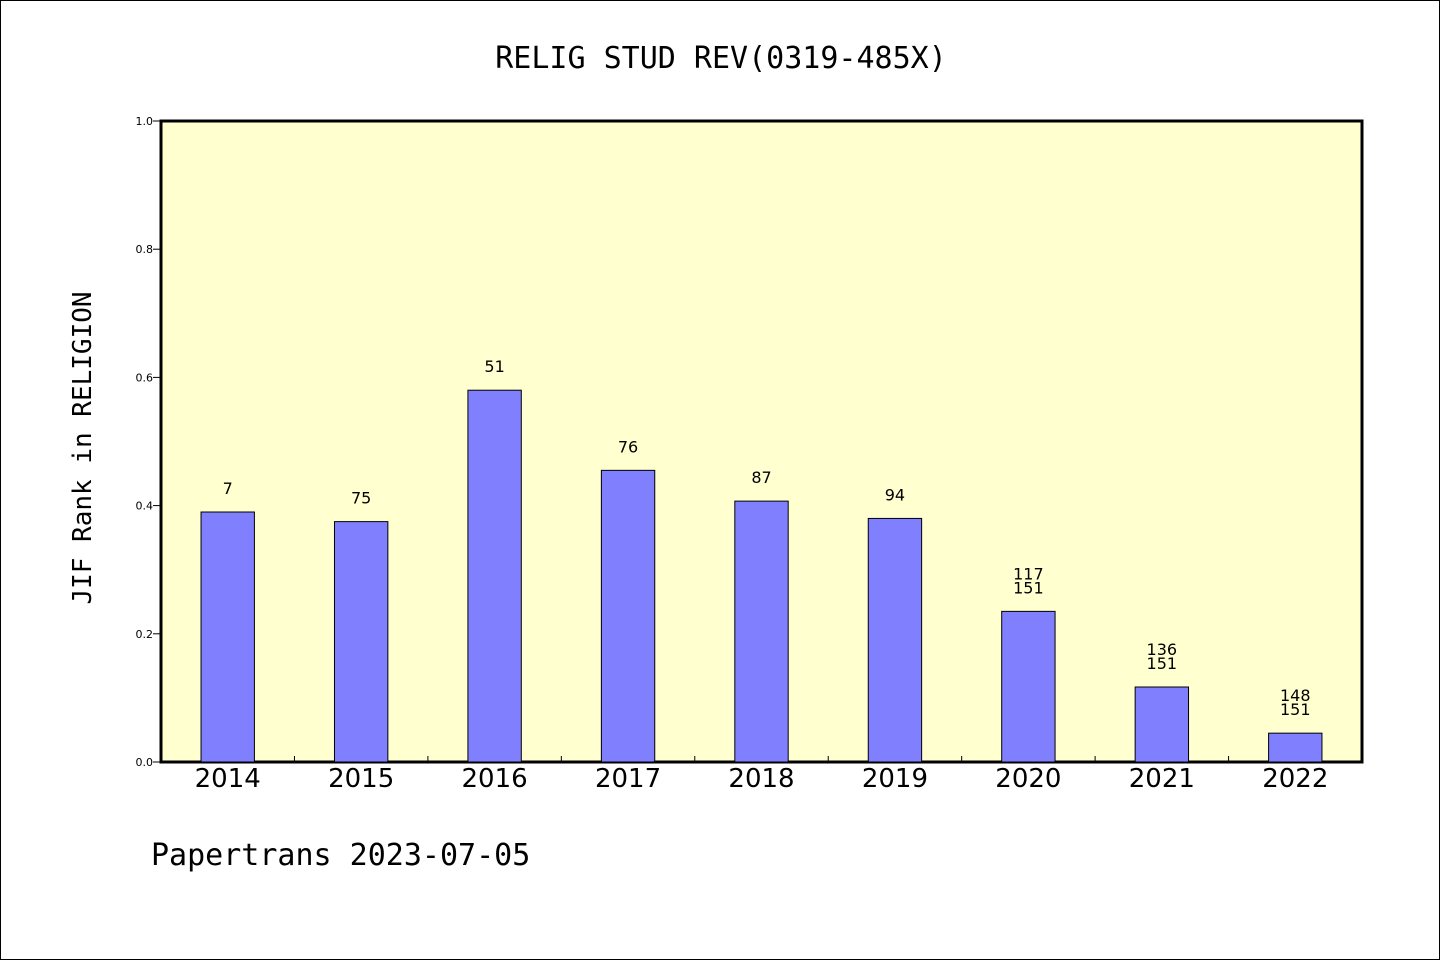 This screenshot has height=961, width=1440. I want to click on footer-text: Papertrans 2023-07-05, so click(340, 855).